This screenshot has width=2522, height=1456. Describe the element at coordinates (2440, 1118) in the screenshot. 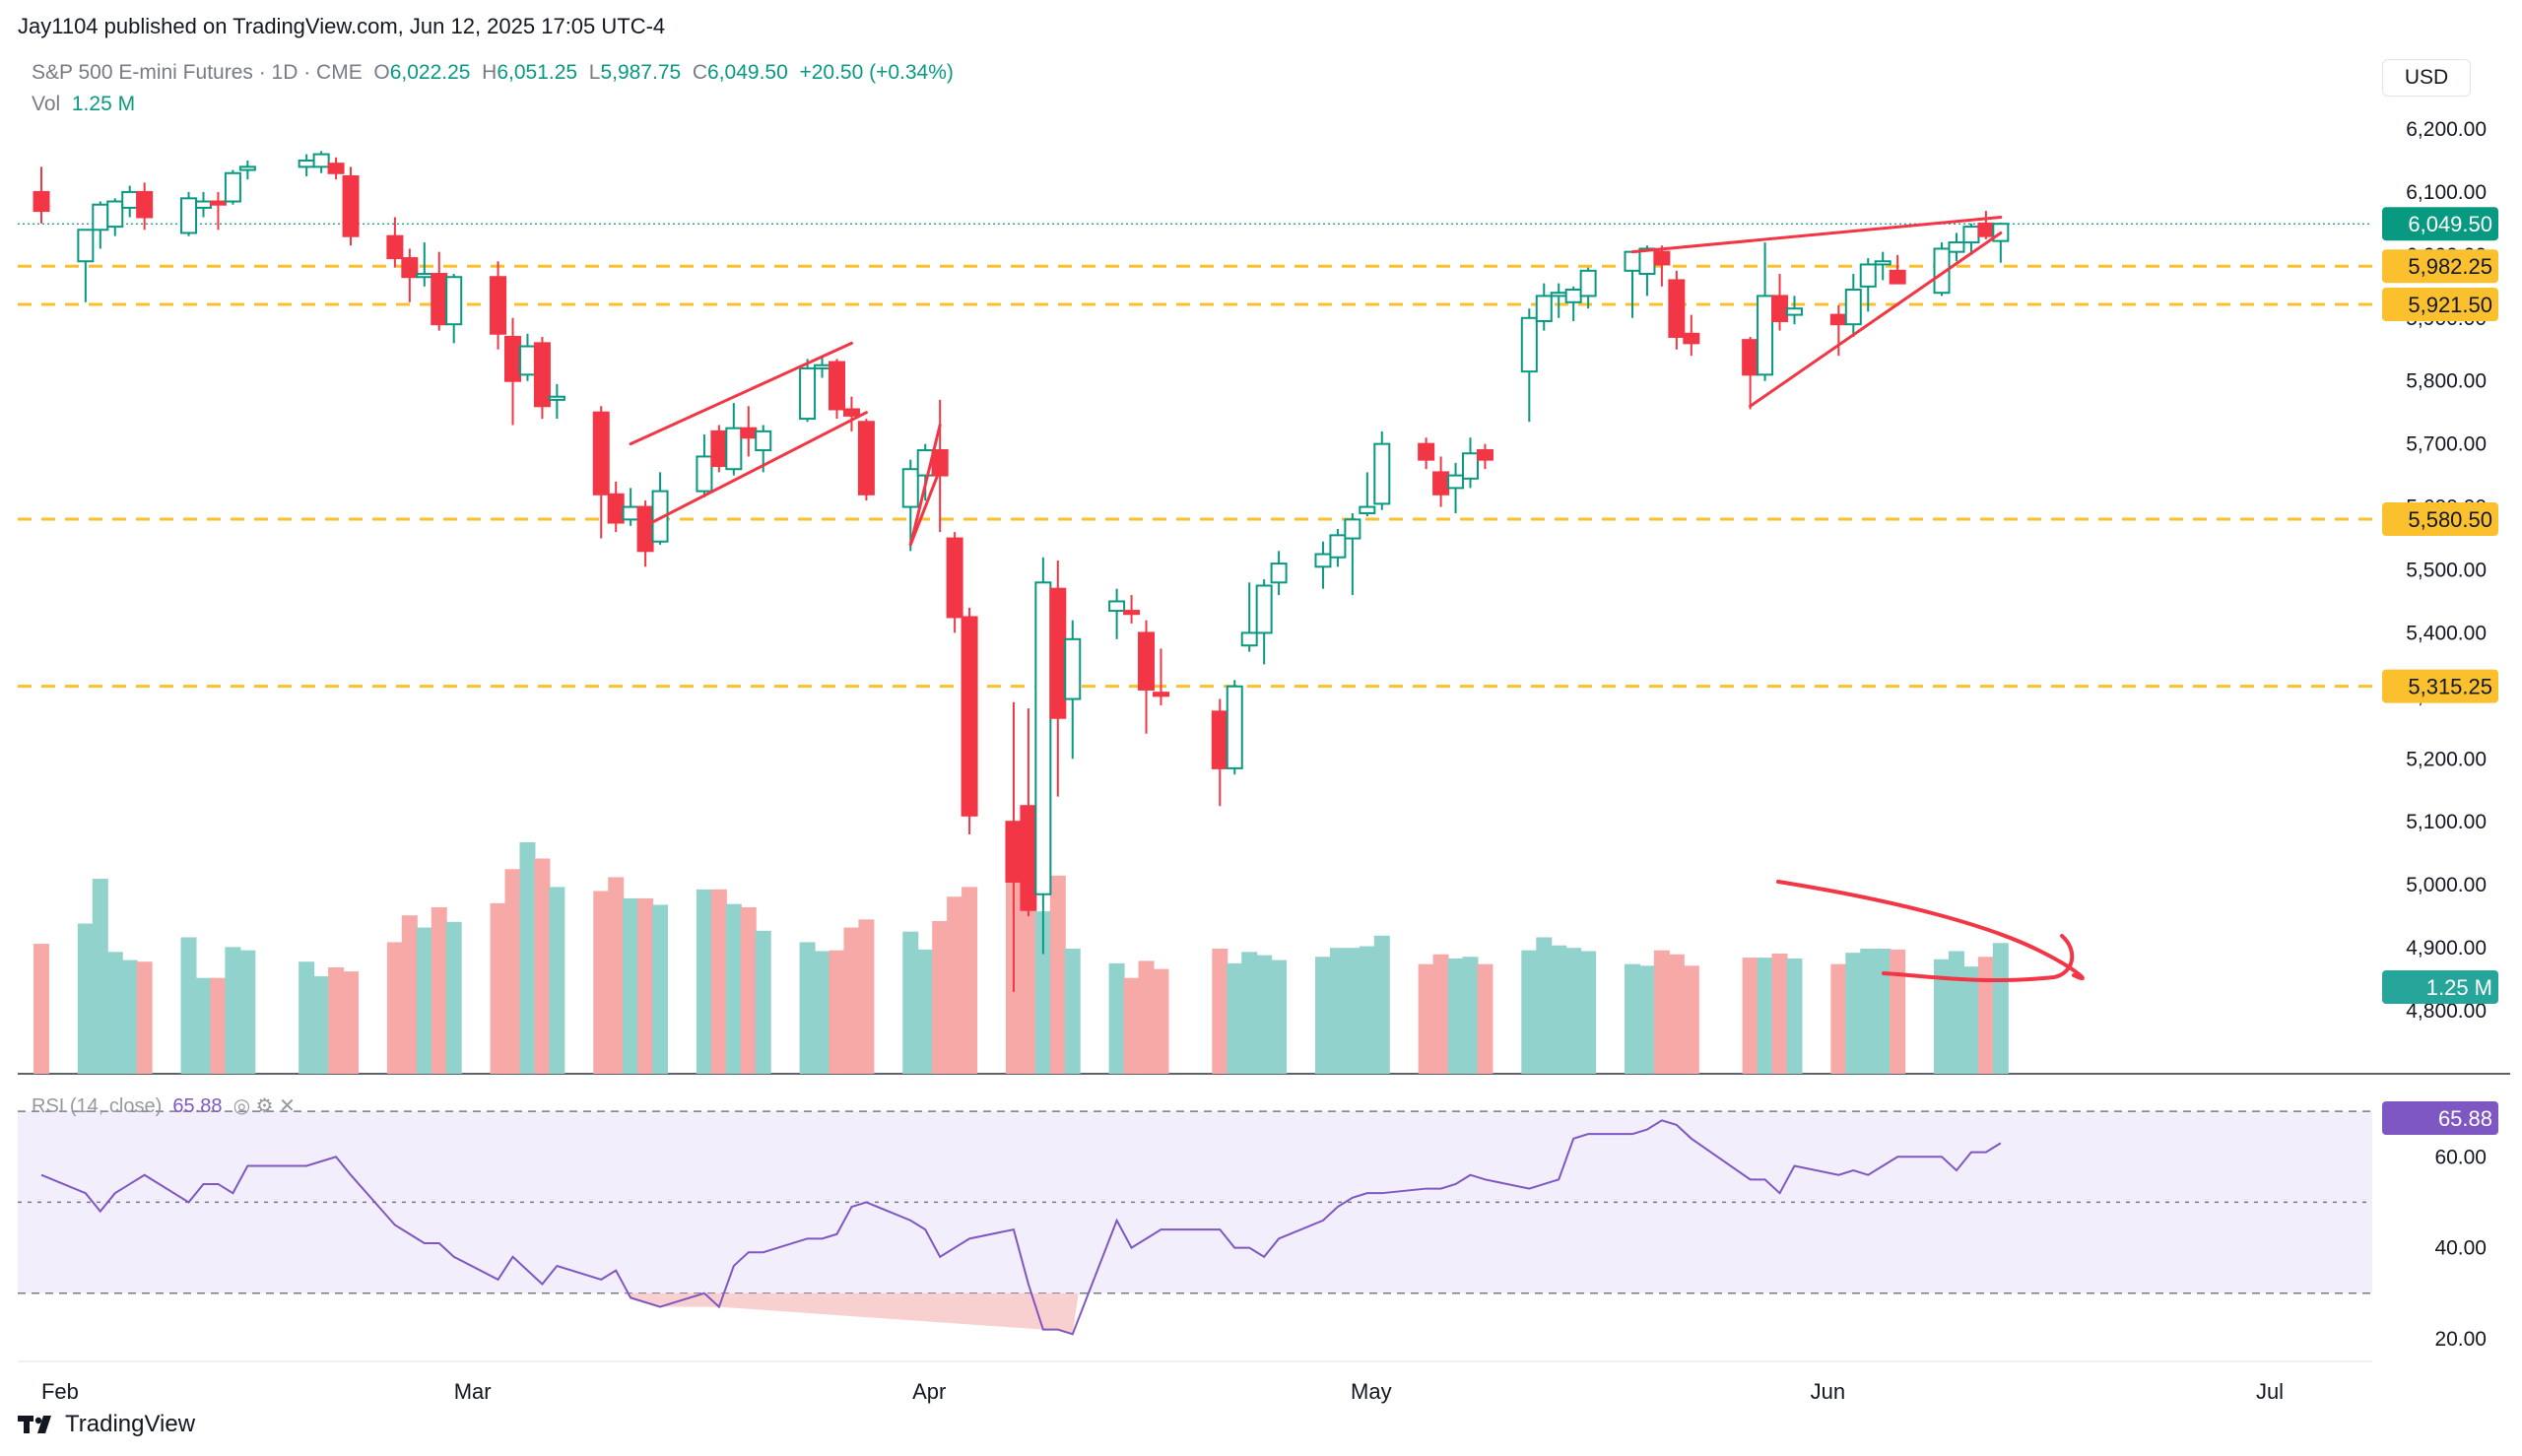

I see `rsi-value-tag-bg` at that location.